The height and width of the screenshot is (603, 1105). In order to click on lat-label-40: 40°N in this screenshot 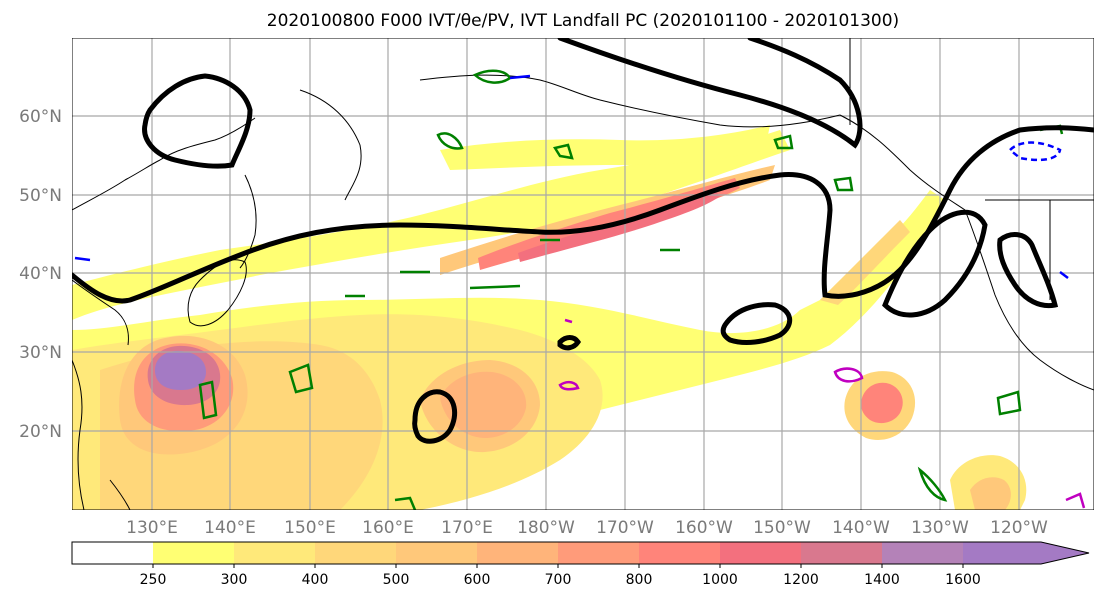, I will do `click(40, 274)`.